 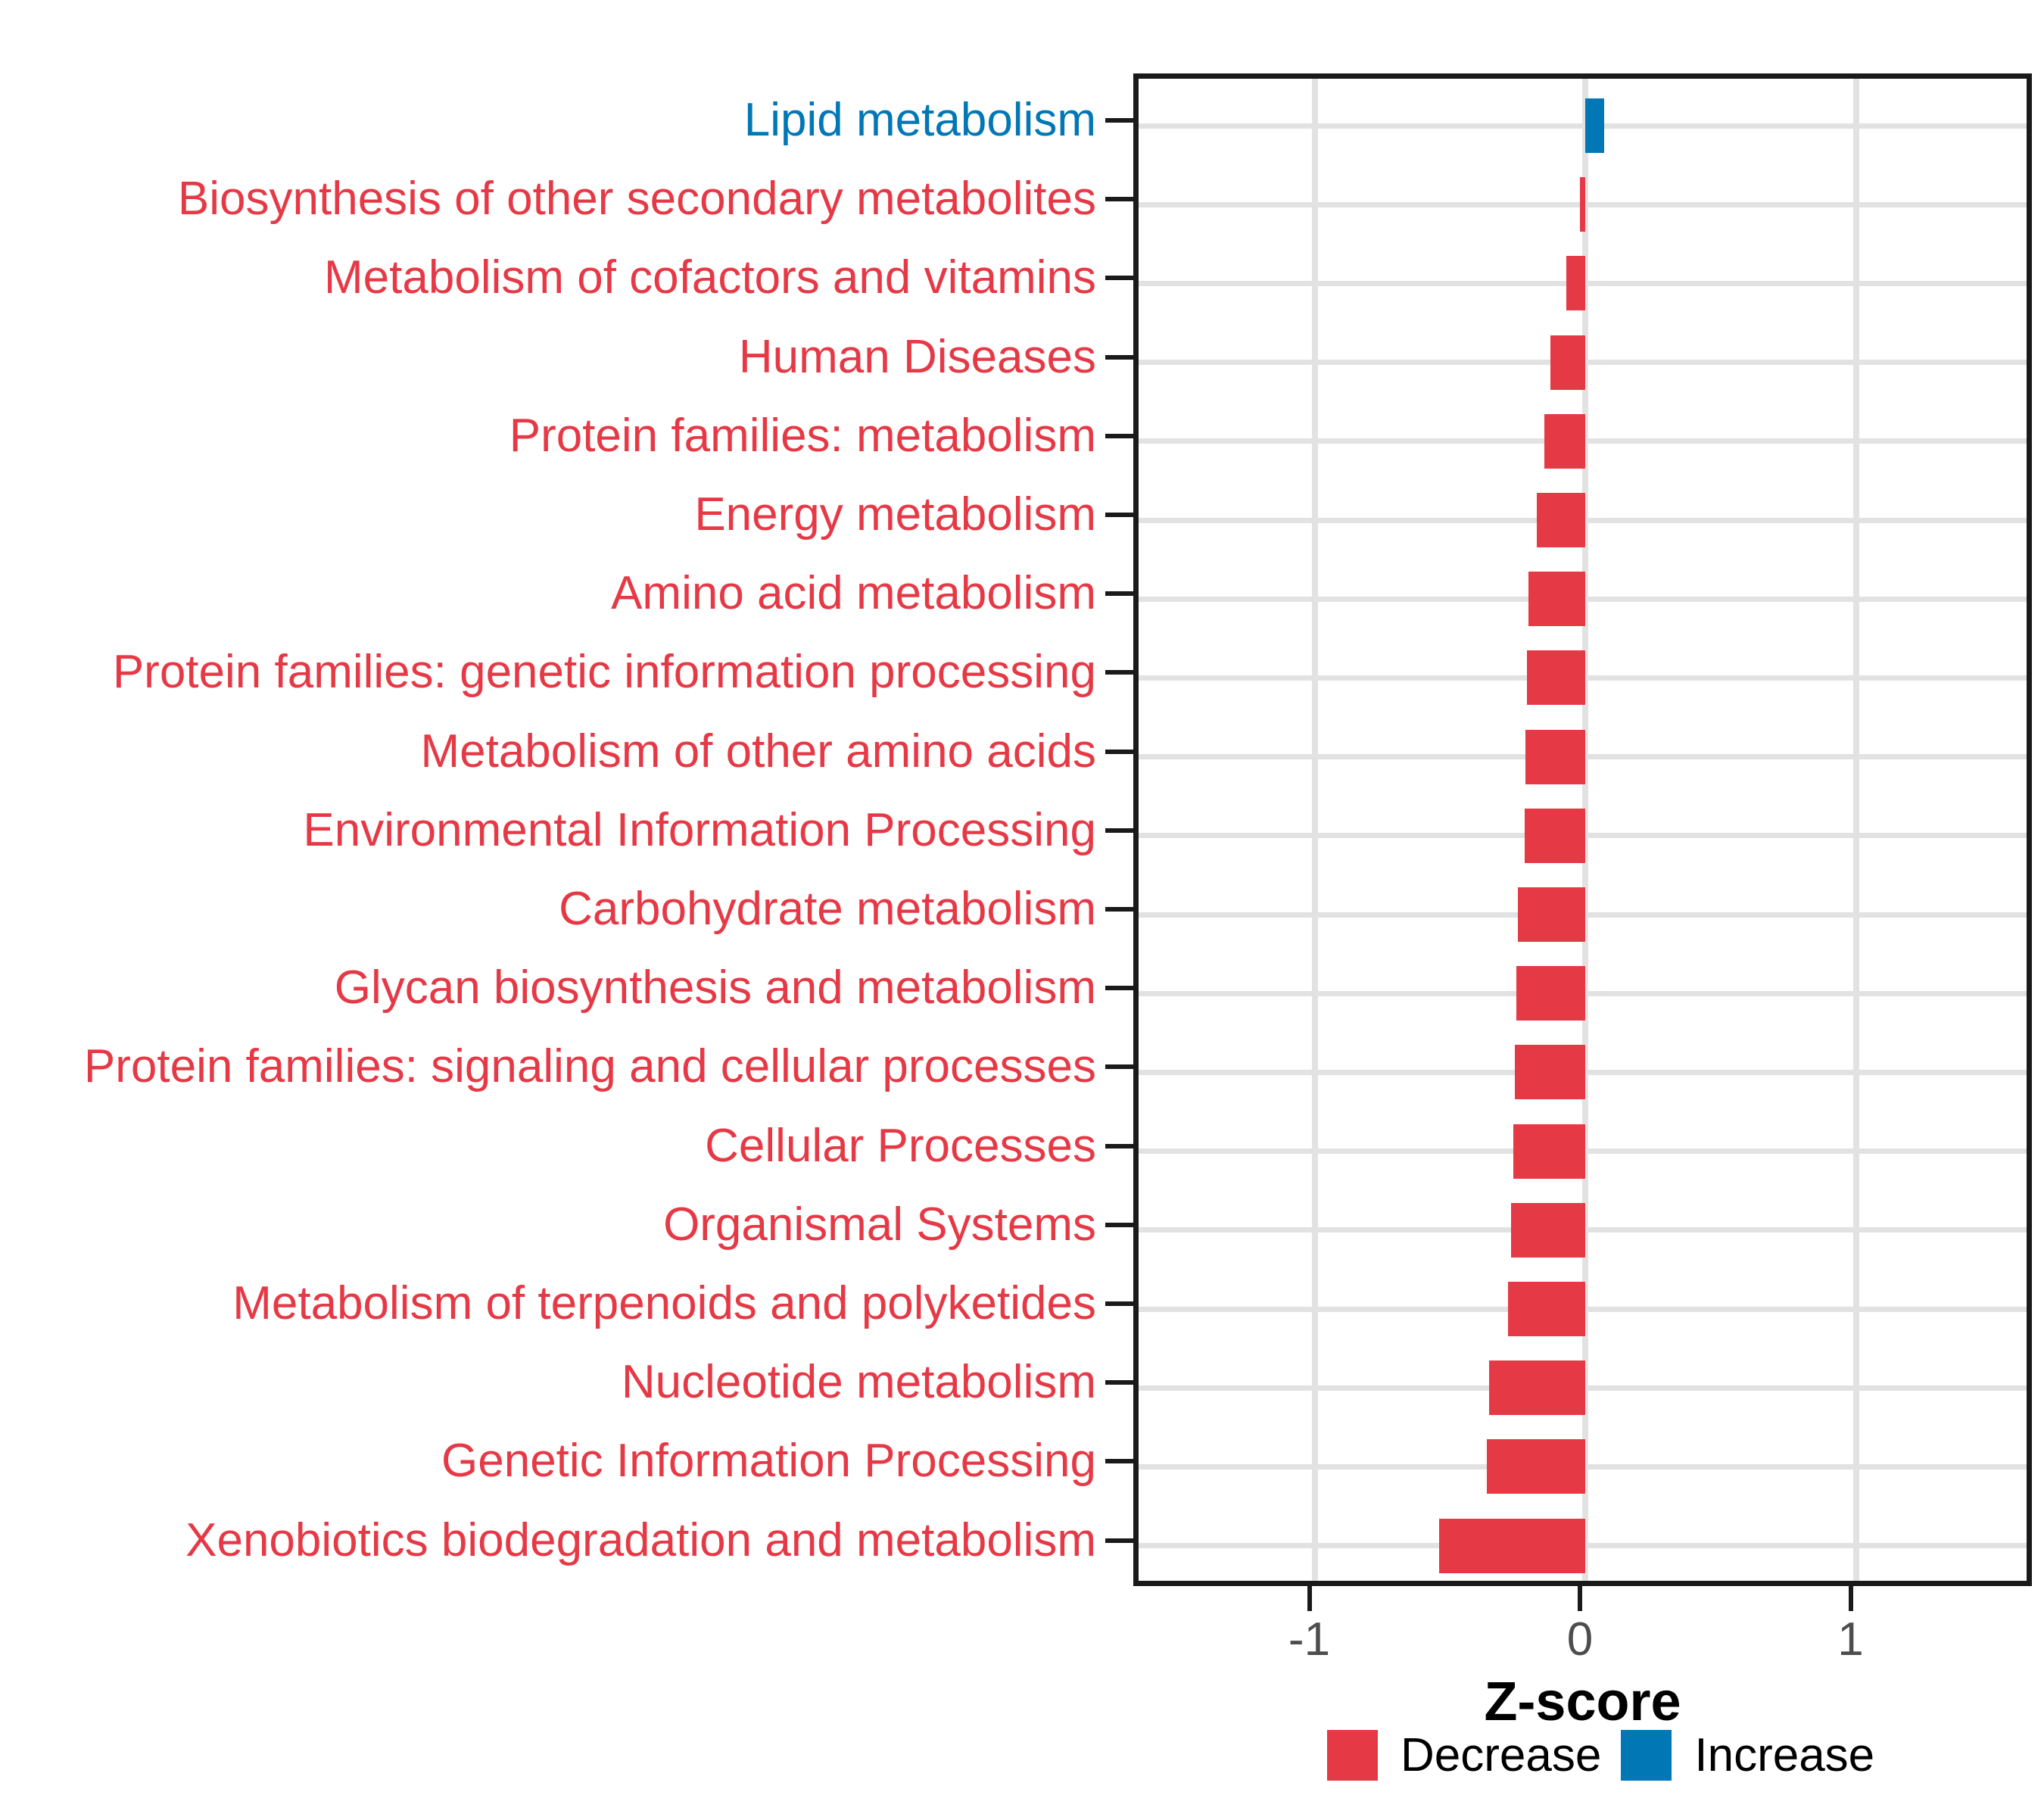 I want to click on category-label: Lipid metabolism, so click(x=920, y=120).